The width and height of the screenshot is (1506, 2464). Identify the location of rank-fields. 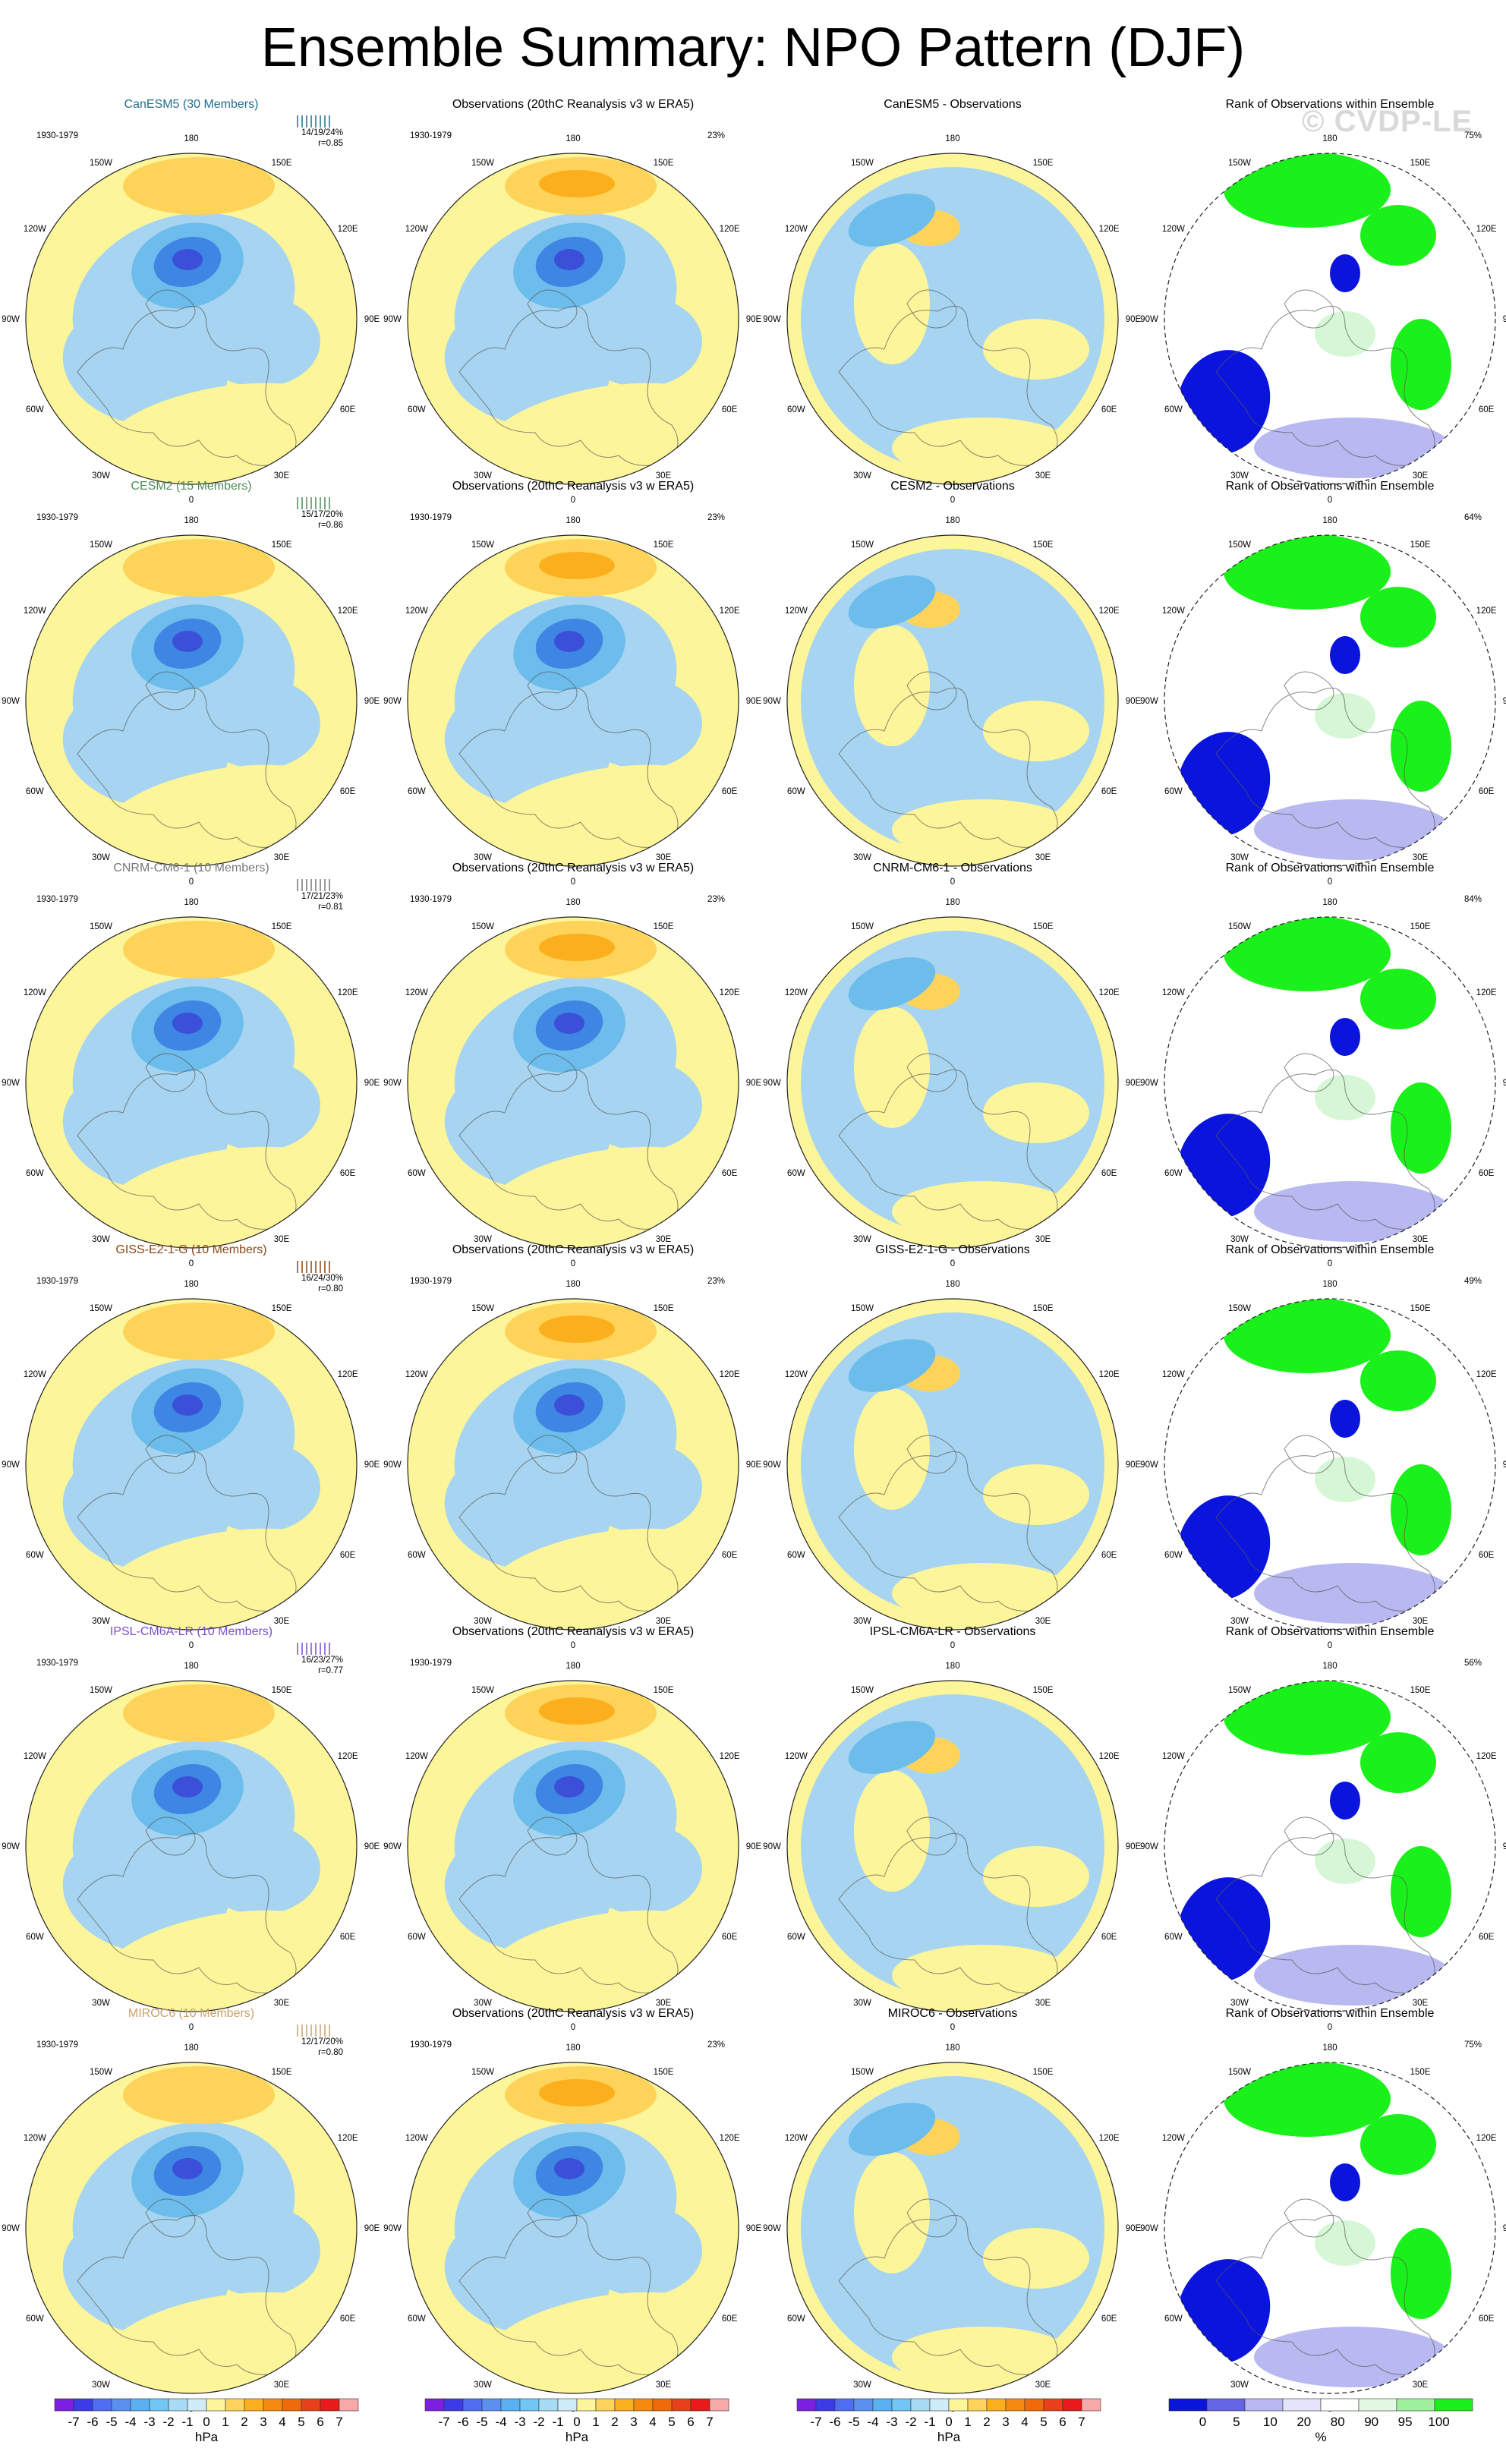
(1329, 2227).